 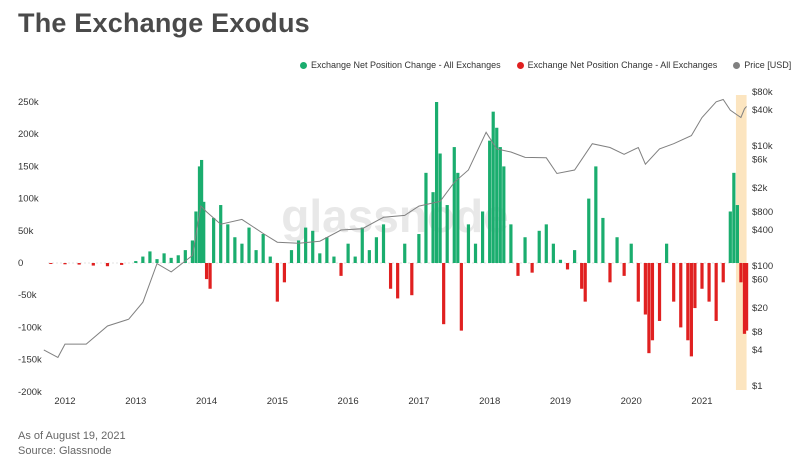 I want to click on highlight-band, so click(x=741, y=242).